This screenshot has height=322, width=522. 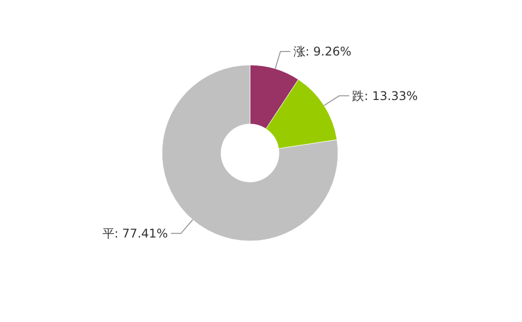 What do you see at coordinates (385, 95) in the screenshot?
I see `slice-label: 跌: 13.33%` at bounding box center [385, 95].